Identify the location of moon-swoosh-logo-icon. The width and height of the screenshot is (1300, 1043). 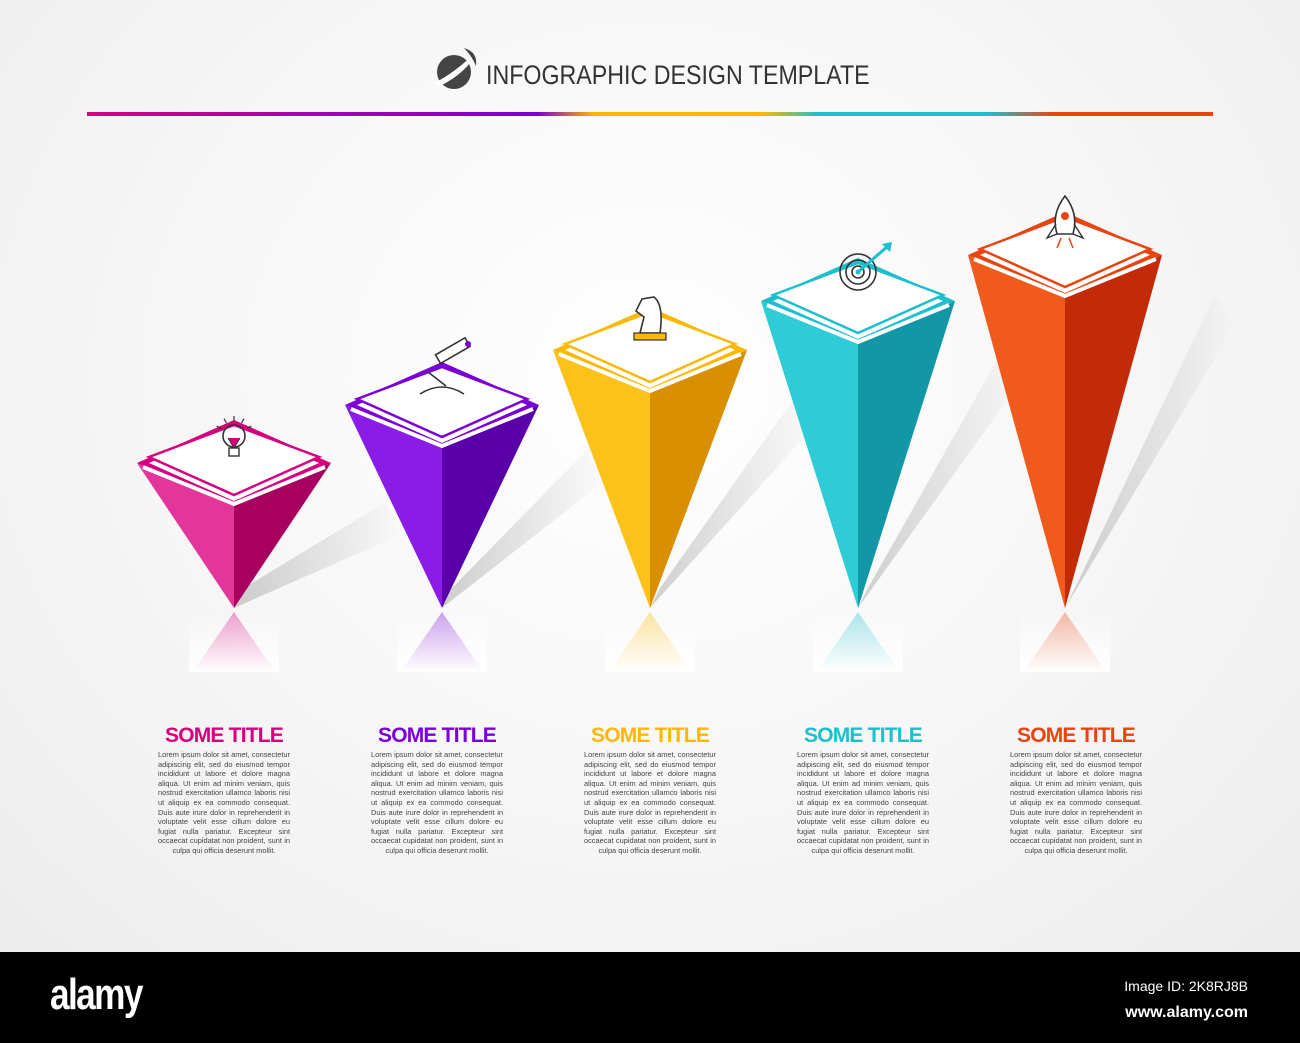
(455, 68).